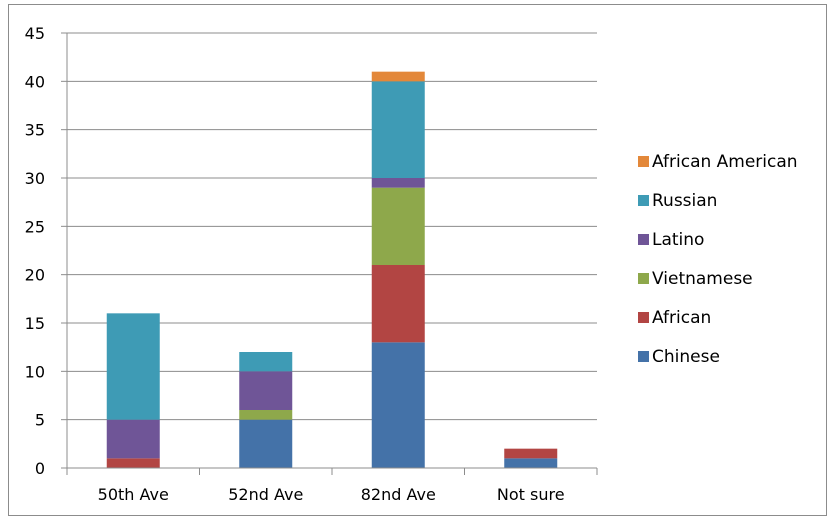  Describe the element at coordinates (40, 420) in the screenshot. I see `y-tick-label: 5` at that location.